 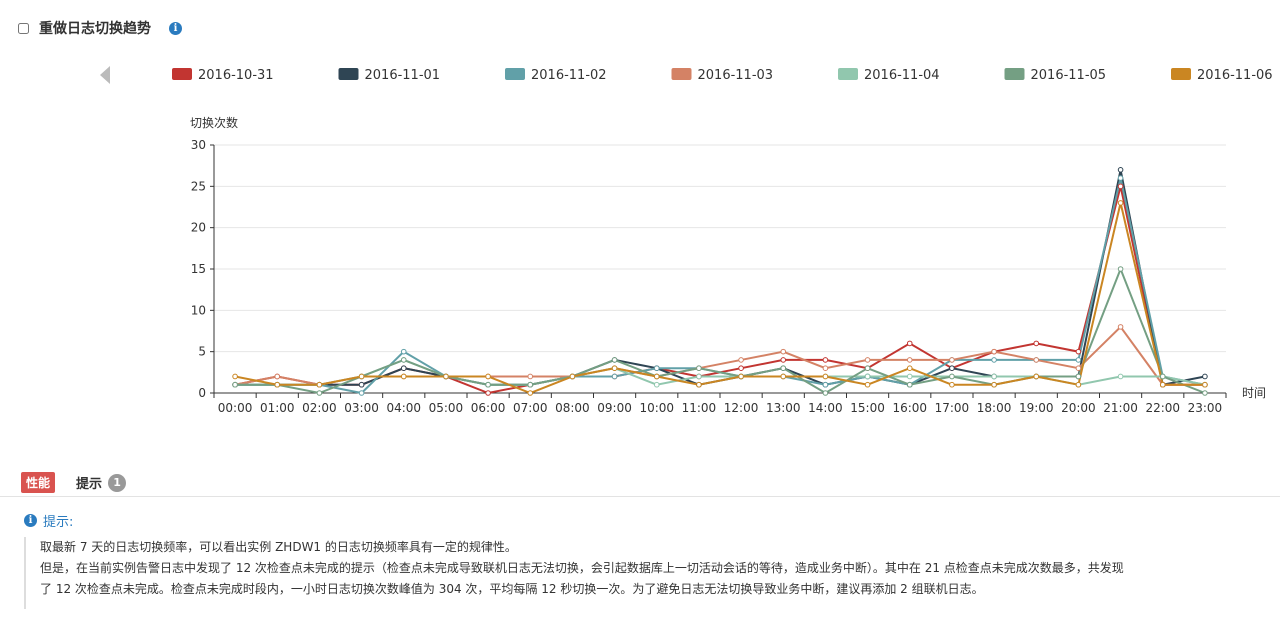 What do you see at coordinates (1055, 75) in the screenshot?
I see `legend-item: 2016-11-05` at bounding box center [1055, 75].